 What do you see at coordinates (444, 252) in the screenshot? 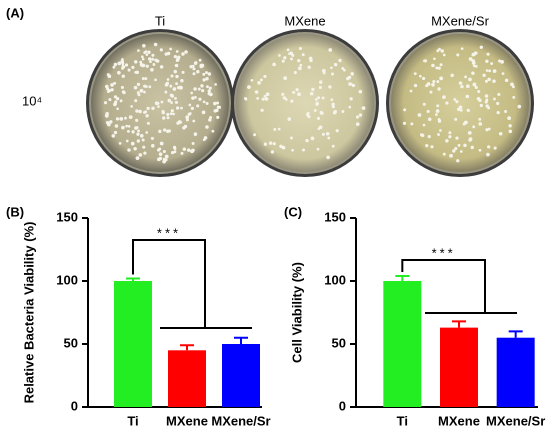
I see `significance-label: ***` at bounding box center [444, 252].